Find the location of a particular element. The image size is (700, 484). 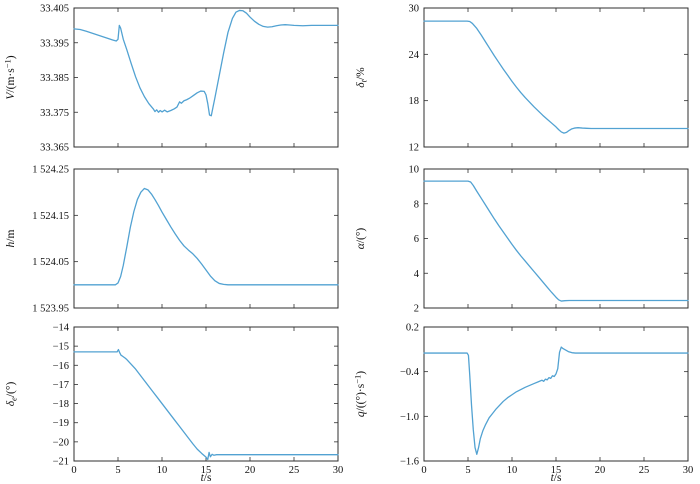

y-axis-label: q/((°)·s−1) is located at coordinates (360, 394).